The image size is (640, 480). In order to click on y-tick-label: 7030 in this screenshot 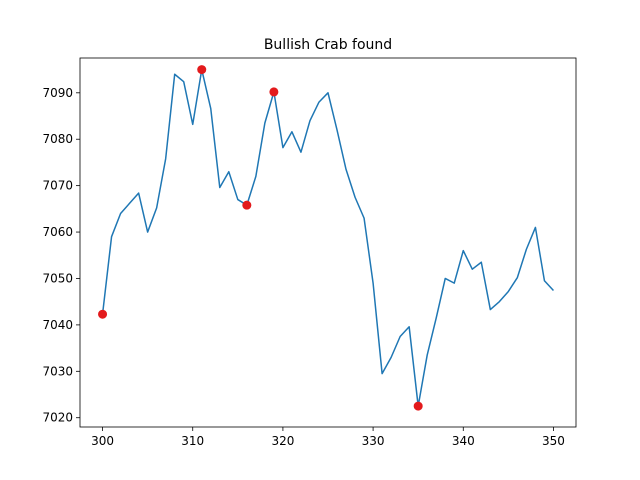, I will do `click(57, 371)`.